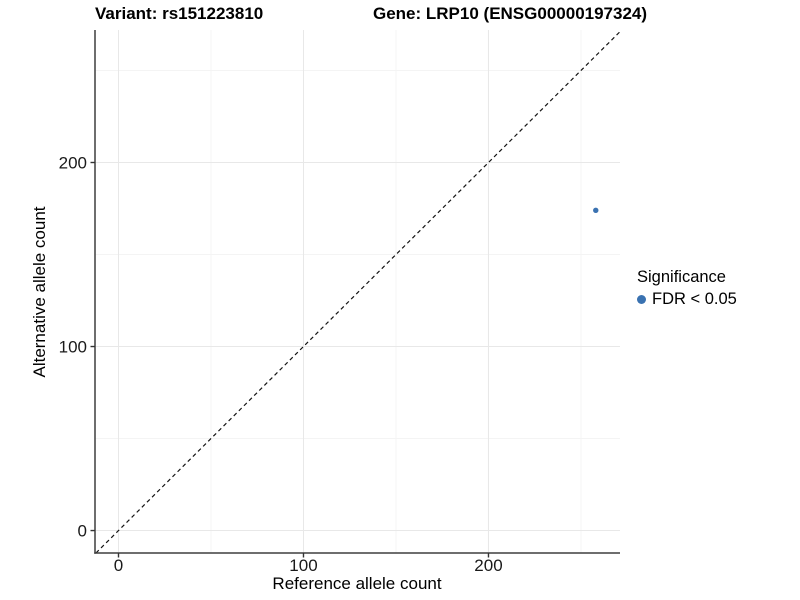 The height and width of the screenshot is (600, 800). I want to click on legend-item: FDR < 0.05, so click(683, 299).